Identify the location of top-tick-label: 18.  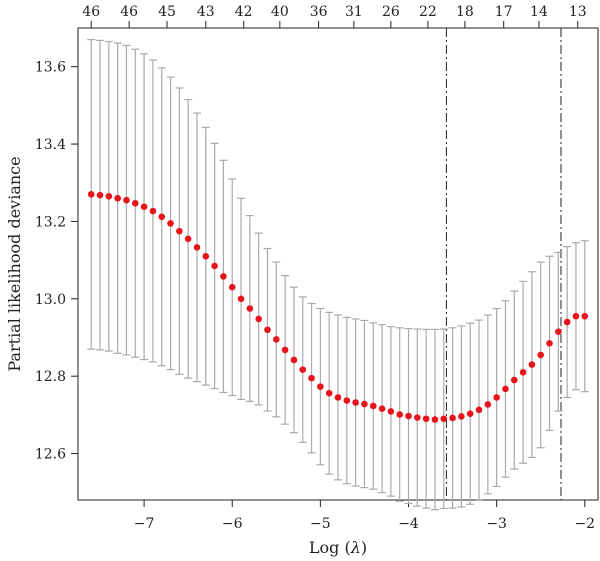
(465, 12).